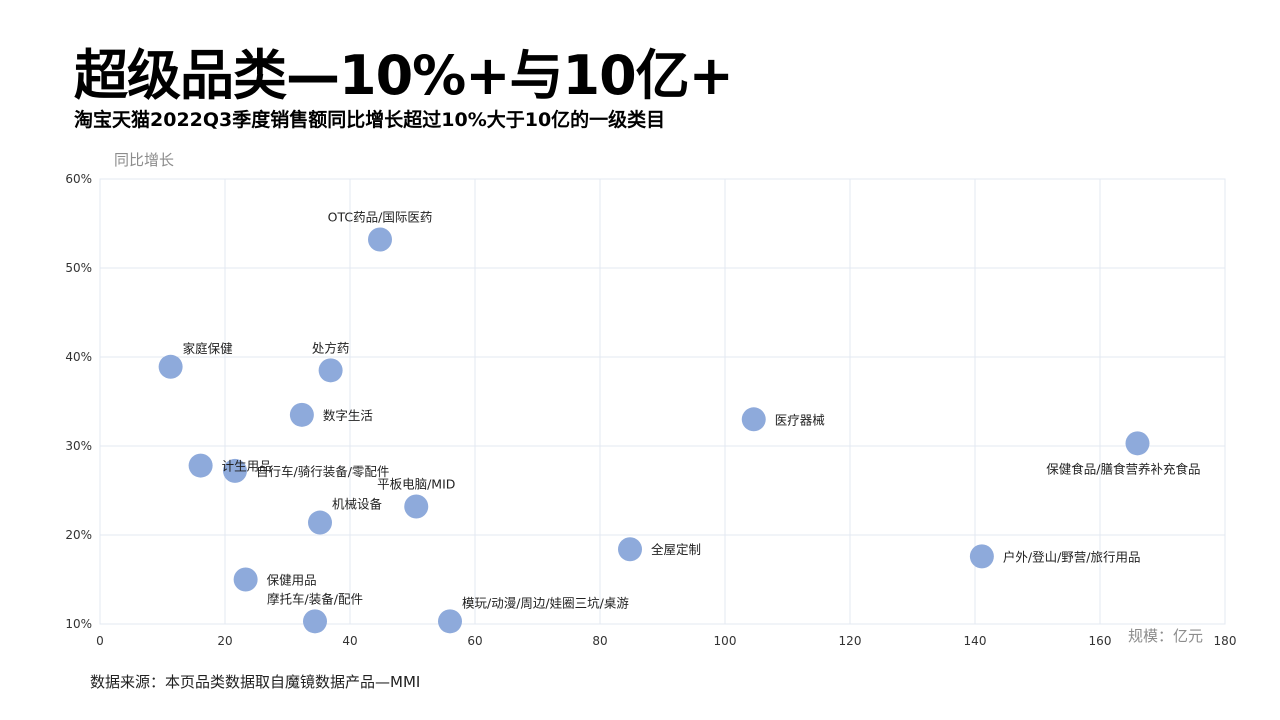 The width and height of the screenshot is (1280, 720). What do you see at coordinates (78, 624) in the screenshot?
I see `y-tick-label: 10%` at bounding box center [78, 624].